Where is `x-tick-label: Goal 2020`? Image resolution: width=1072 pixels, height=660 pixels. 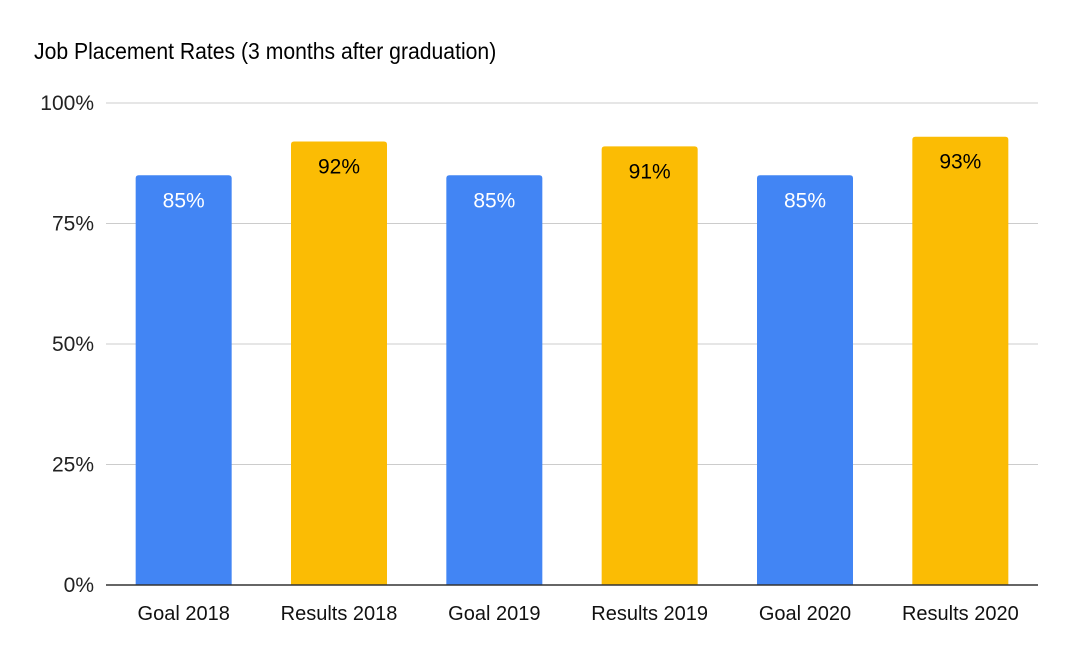 x-tick-label: Goal 2020 is located at coordinates (805, 614).